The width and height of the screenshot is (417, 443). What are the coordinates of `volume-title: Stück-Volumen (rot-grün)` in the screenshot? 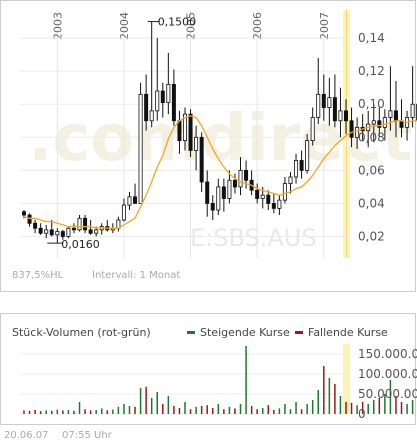 It's located at (81, 332).